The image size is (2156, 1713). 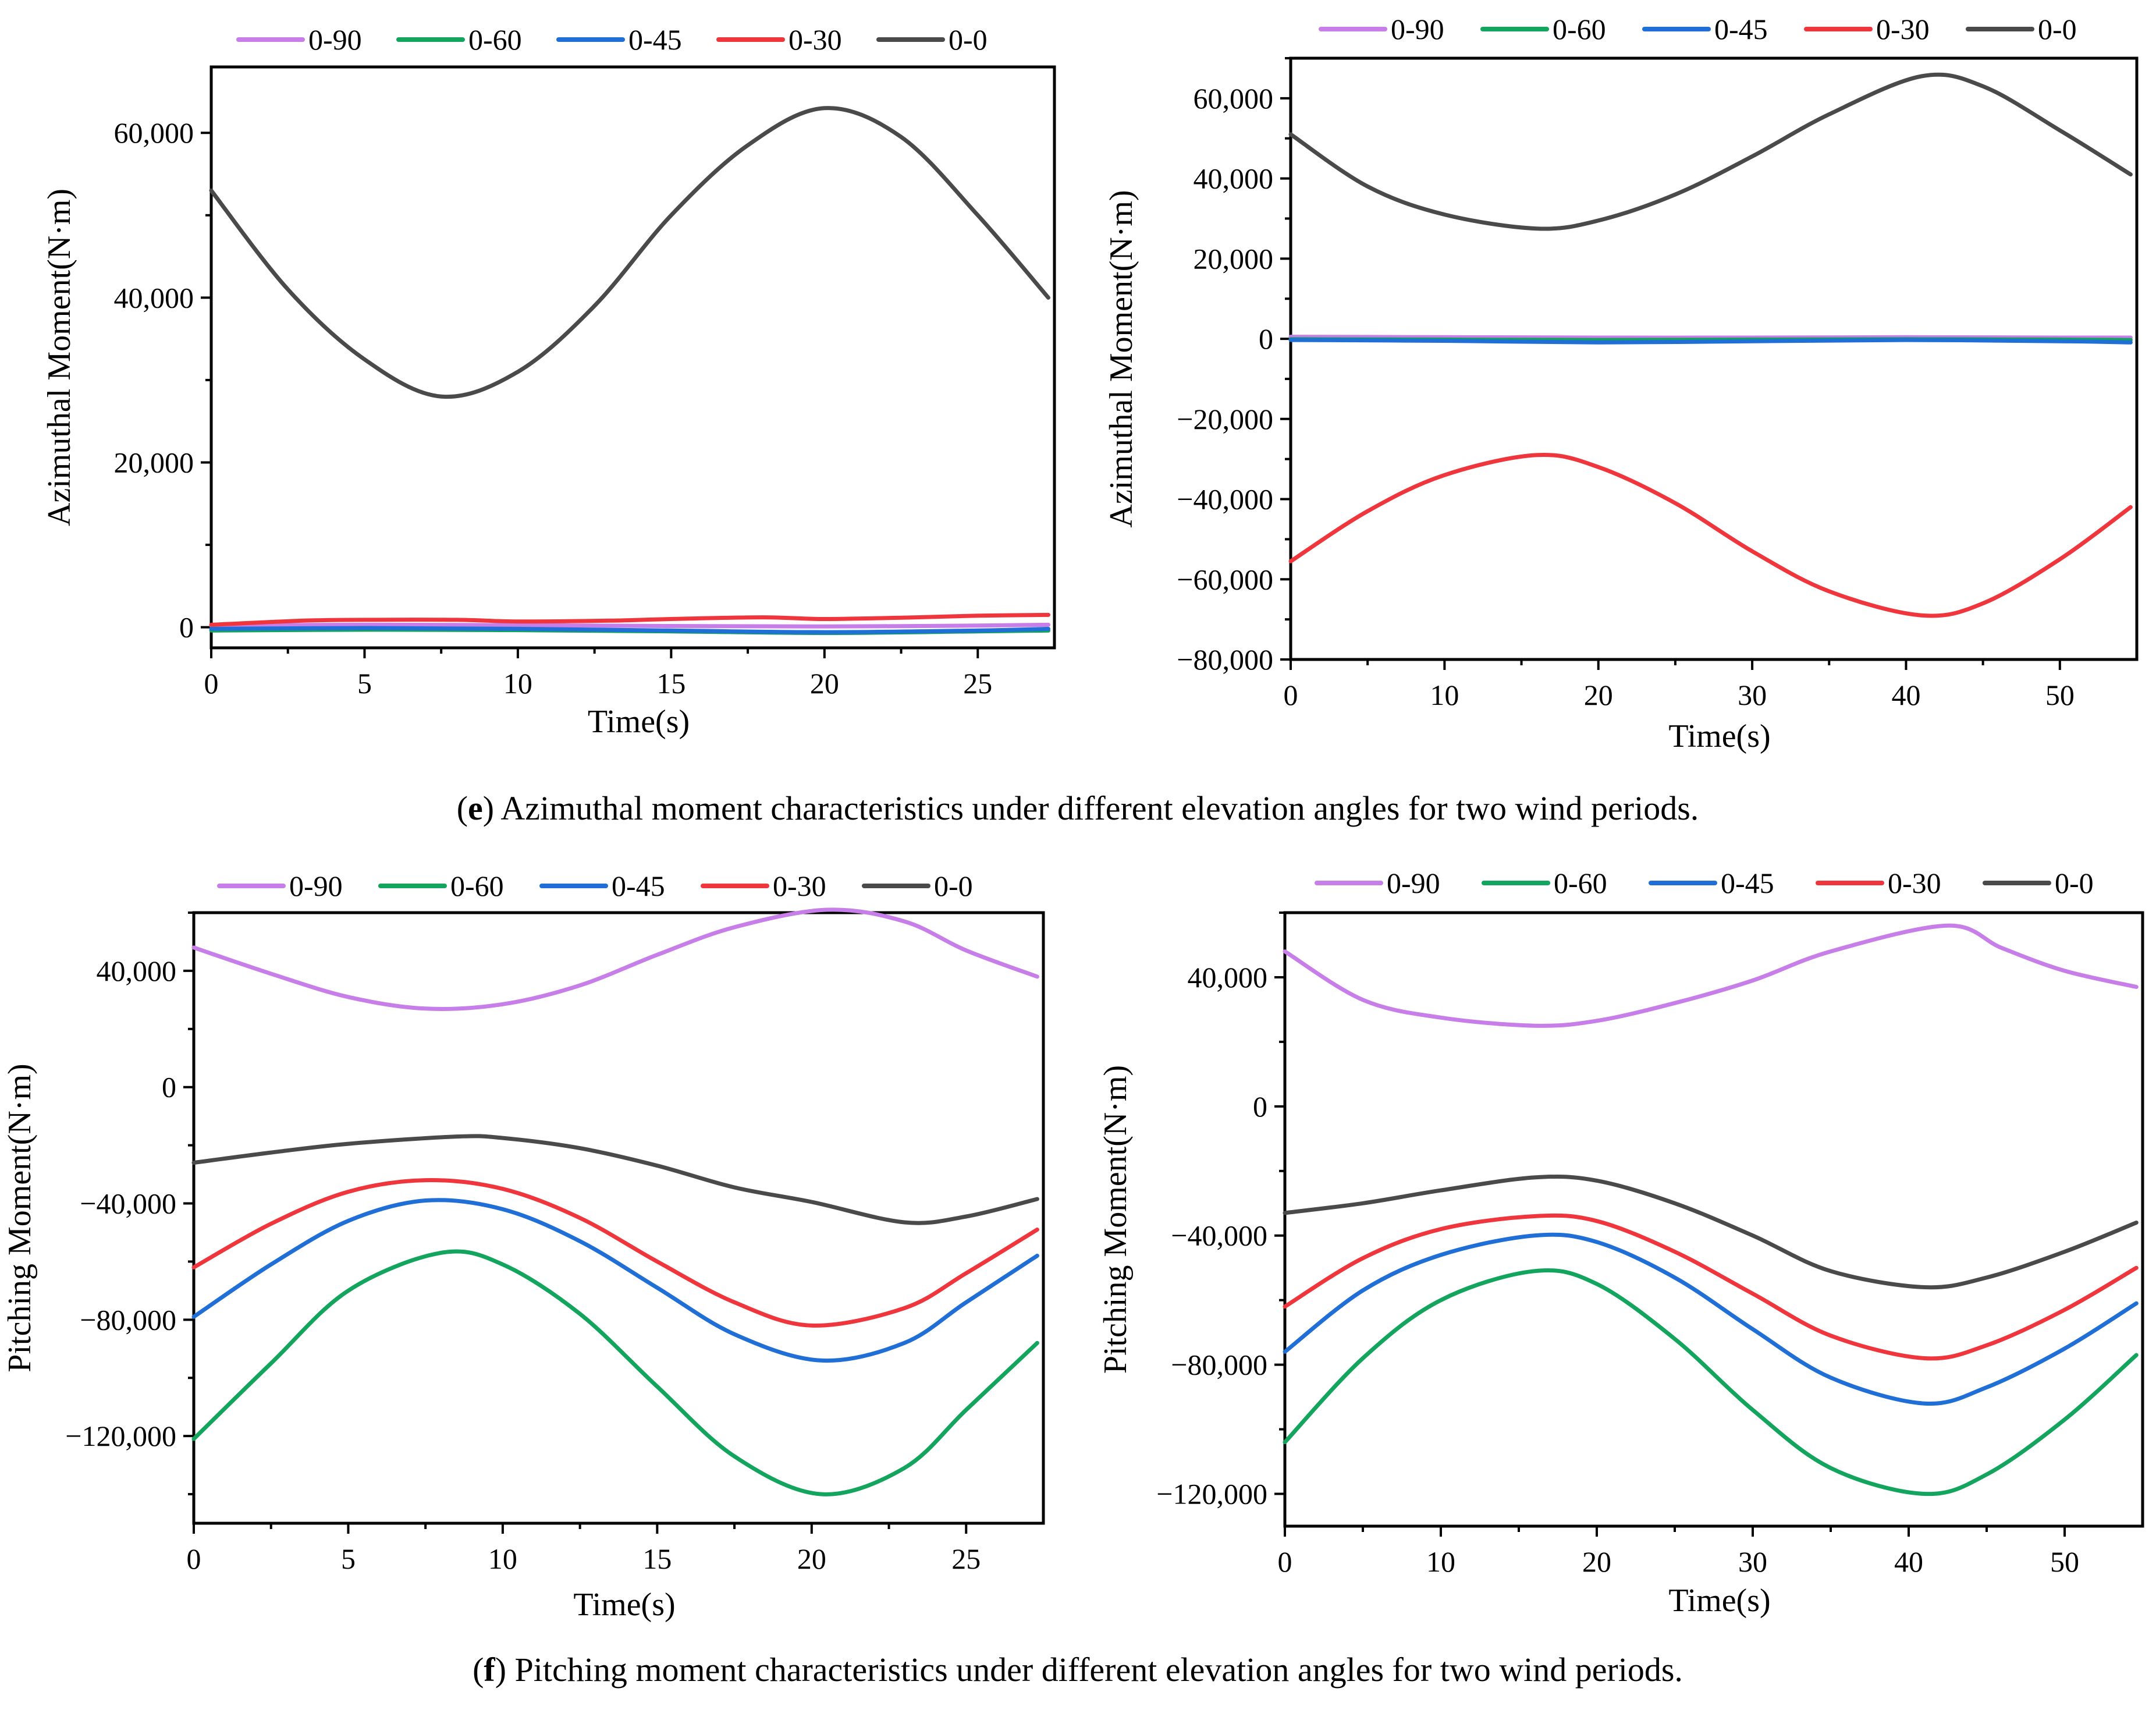 What do you see at coordinates (475, 808) in the screenshot?
I see `caption-e-letter: e` at bounding box center [475, 808].